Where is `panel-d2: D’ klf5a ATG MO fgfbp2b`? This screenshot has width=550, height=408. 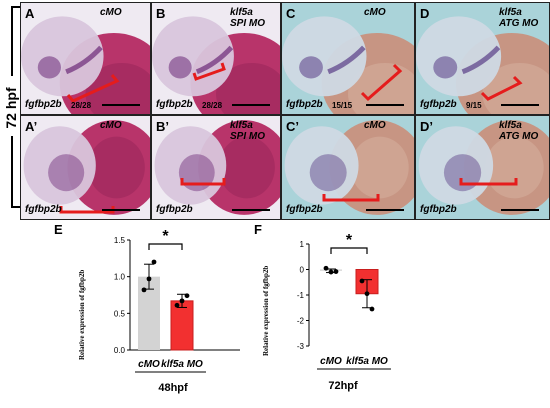
panel-d2: D’ klf5a ATG MO fgfbp2b is located at coordinates (482, 167).